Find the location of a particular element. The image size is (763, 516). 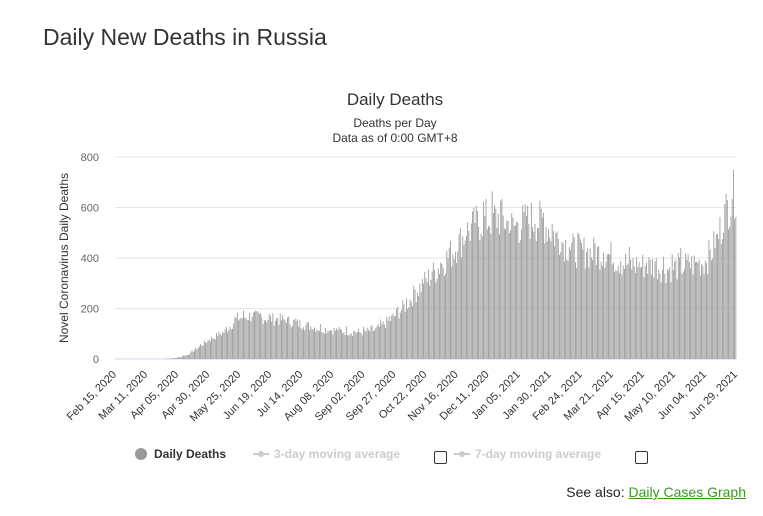

legend-marker-daily-deaths is located at coordinates (141, 454).